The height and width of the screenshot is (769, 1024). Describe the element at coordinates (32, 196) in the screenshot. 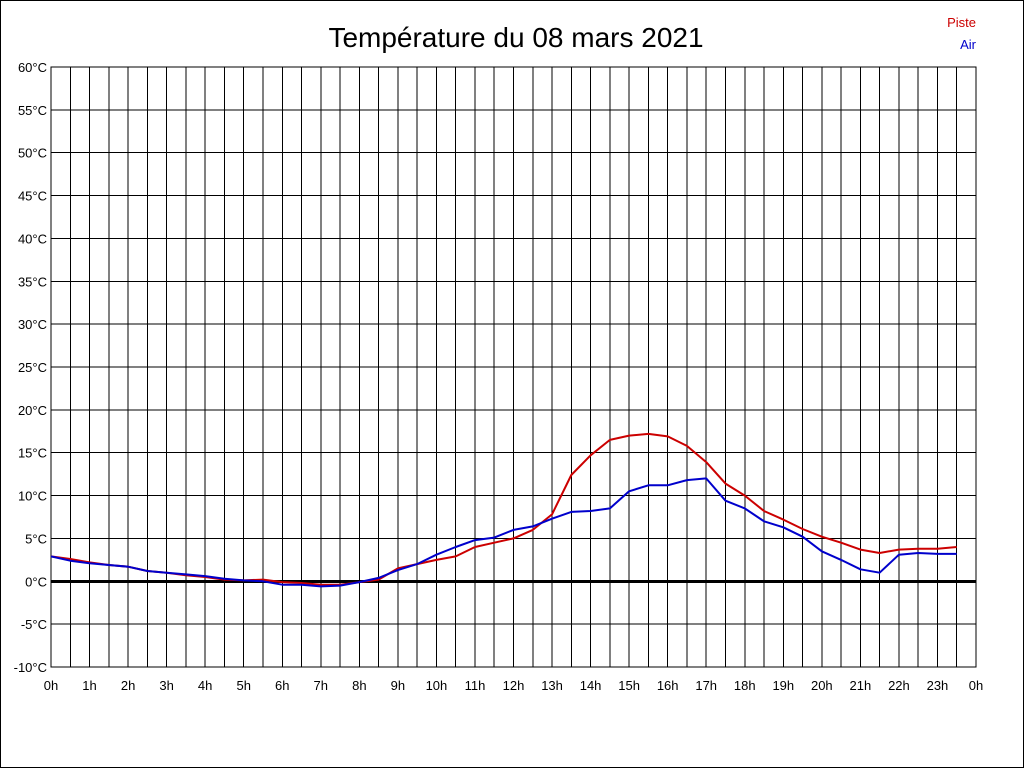

I see `y-tick-label: 45°C` at that location.